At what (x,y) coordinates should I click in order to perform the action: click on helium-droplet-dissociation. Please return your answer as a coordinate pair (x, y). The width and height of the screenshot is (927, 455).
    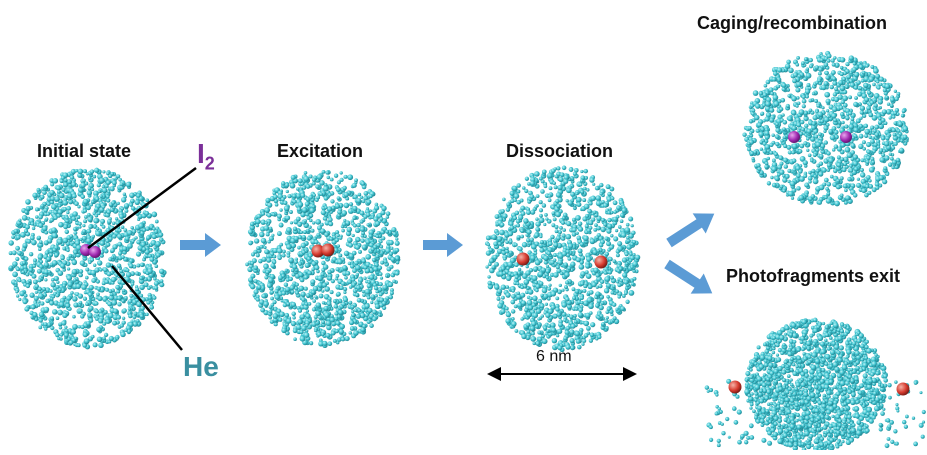
    Looking at the image, I should click on (562, 259).